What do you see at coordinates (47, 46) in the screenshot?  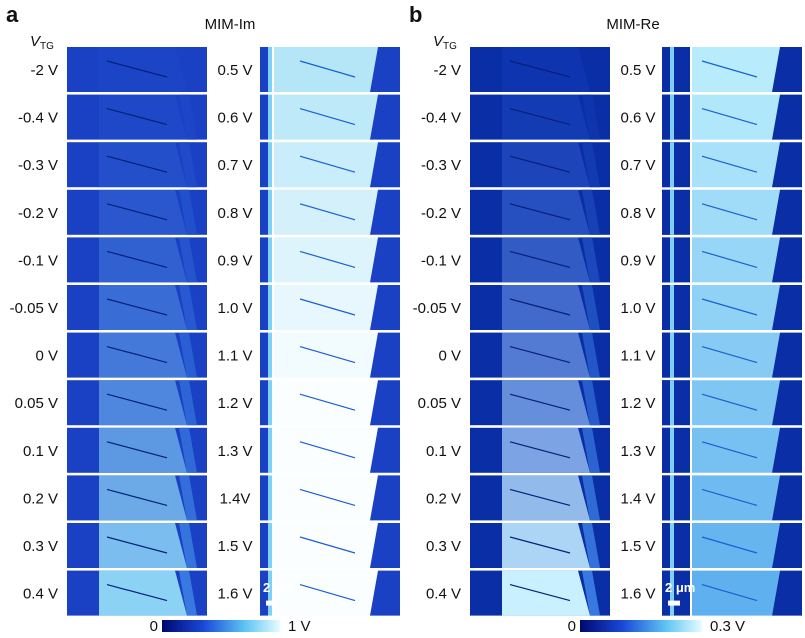 I see `vtg-subscript: TG` at bounding box center [47, 46].